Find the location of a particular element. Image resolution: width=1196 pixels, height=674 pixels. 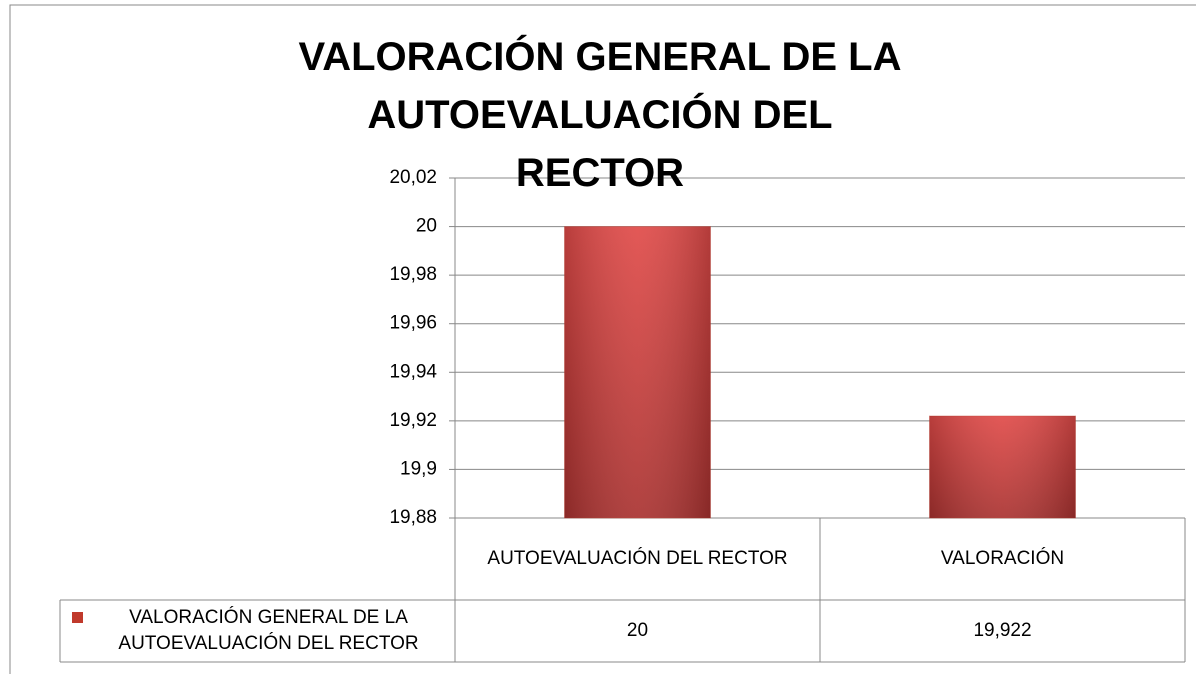

x-tick-label: AUTOEVALUACIÓN DEL RECTOR is located at coordinates (637, 558).